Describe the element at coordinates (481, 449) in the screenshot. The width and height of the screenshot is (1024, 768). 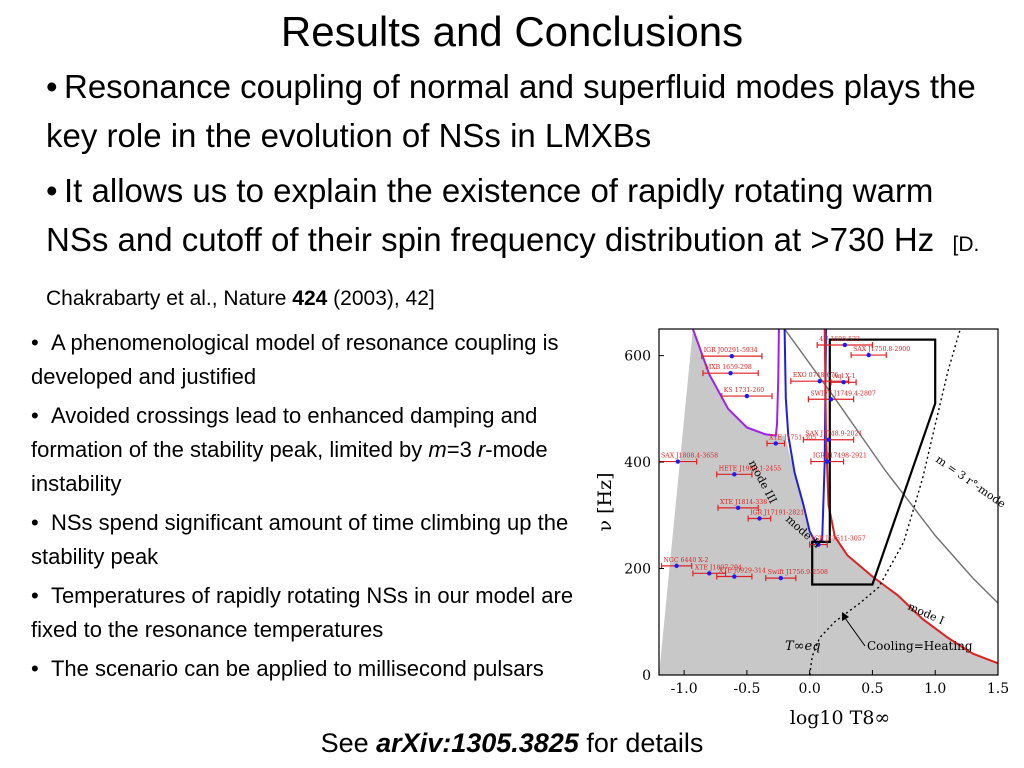
I see `sub-bullet-2-r: r` at that location.